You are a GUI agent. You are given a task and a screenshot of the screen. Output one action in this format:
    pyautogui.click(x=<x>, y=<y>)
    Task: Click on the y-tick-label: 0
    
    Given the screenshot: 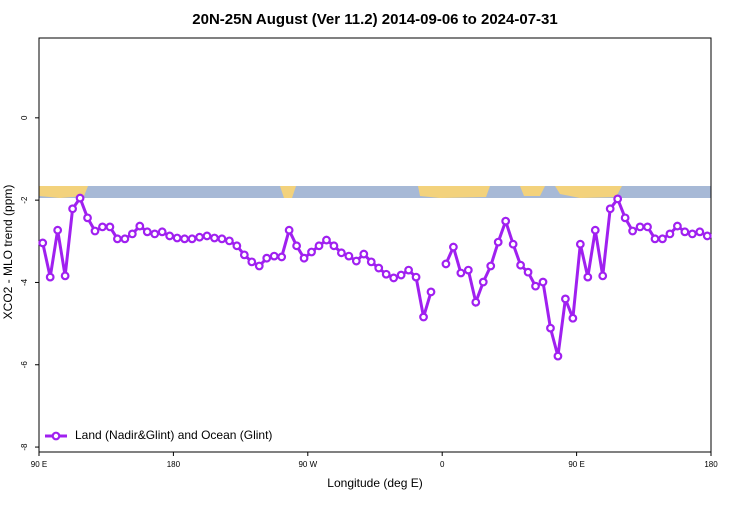 What is the action you would take?
    pyautogui.click(x=24, y=117)
    